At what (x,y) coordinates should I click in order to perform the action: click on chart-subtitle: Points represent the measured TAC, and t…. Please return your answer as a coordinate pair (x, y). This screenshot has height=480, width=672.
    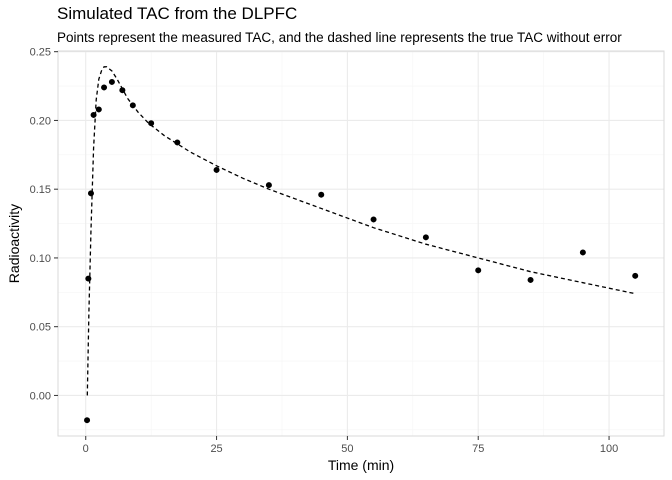
    Looking at the image, I should click on (339, 37).